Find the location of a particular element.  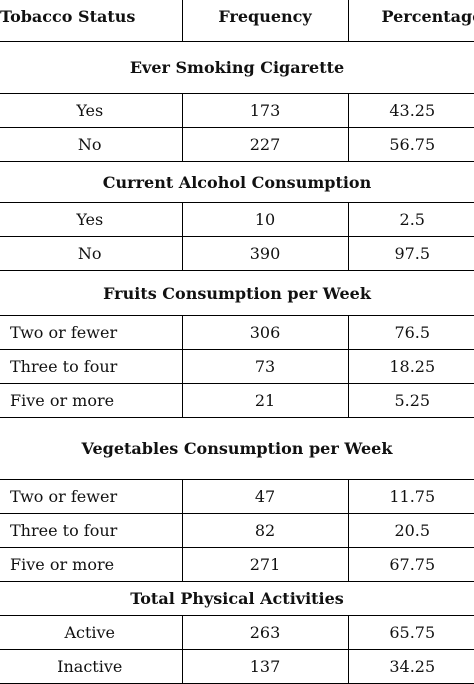

table-row: Five or more 271 67.75 is located at coordinates (237, 564).